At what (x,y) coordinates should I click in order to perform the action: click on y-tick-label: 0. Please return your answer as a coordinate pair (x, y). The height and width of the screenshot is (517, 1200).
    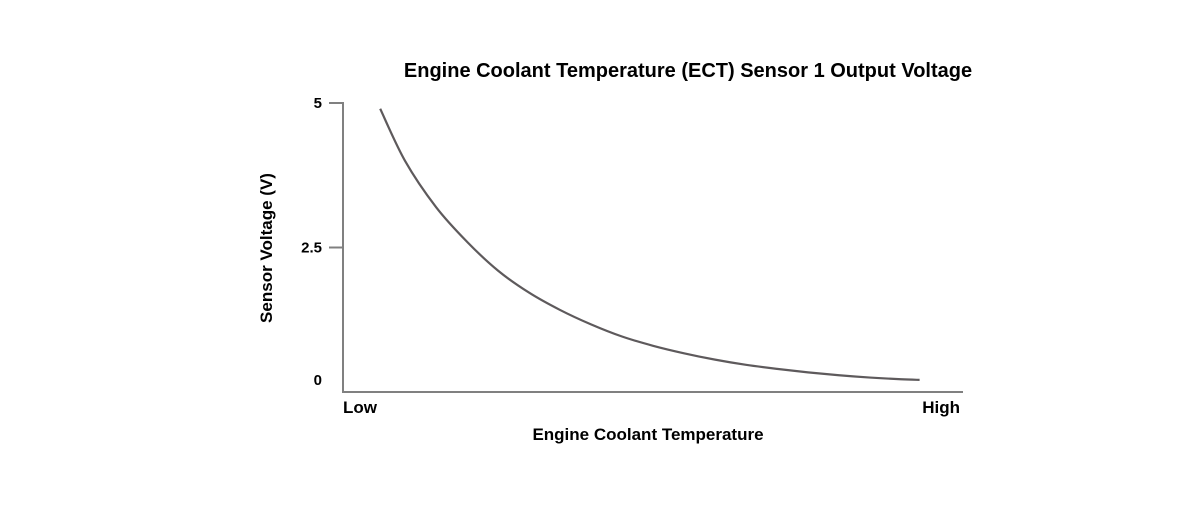
    Looking at the image, I should click on (318, 380).